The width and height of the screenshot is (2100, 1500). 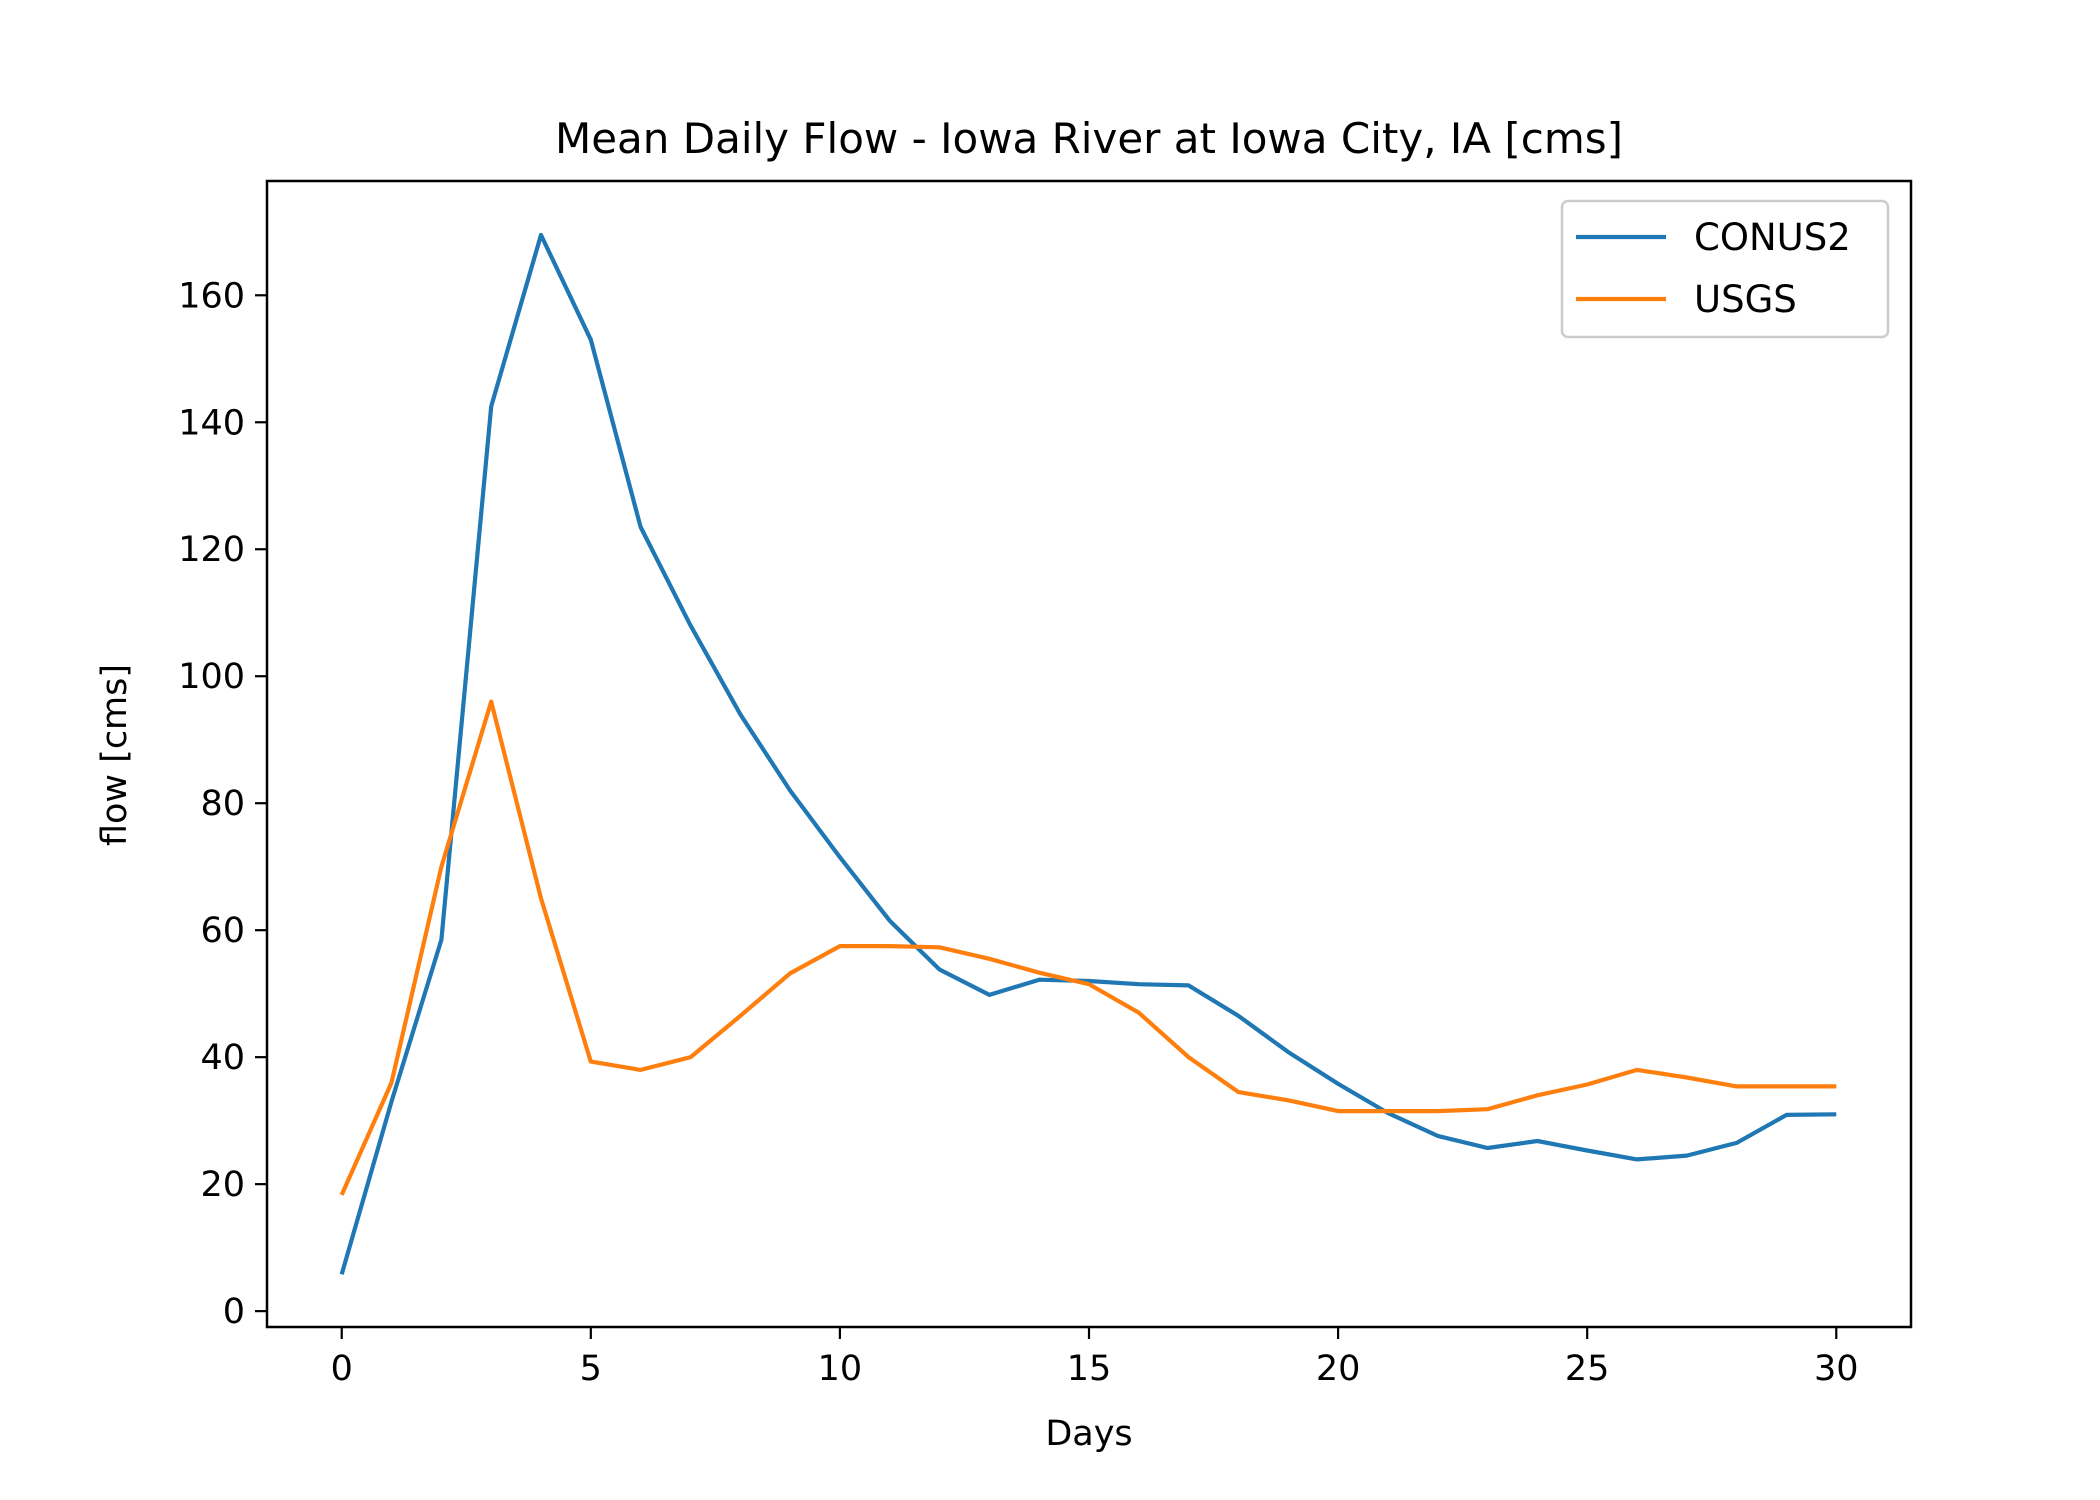 What do you see at coordinates (342, 1369) in the screenshot?
I see `x-tick-label: 0` at bounding box center [342, 1369].